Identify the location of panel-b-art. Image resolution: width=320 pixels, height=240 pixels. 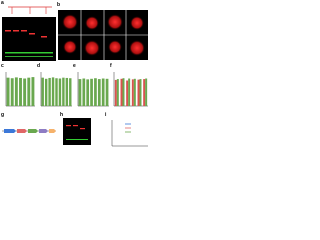
(103, 35).